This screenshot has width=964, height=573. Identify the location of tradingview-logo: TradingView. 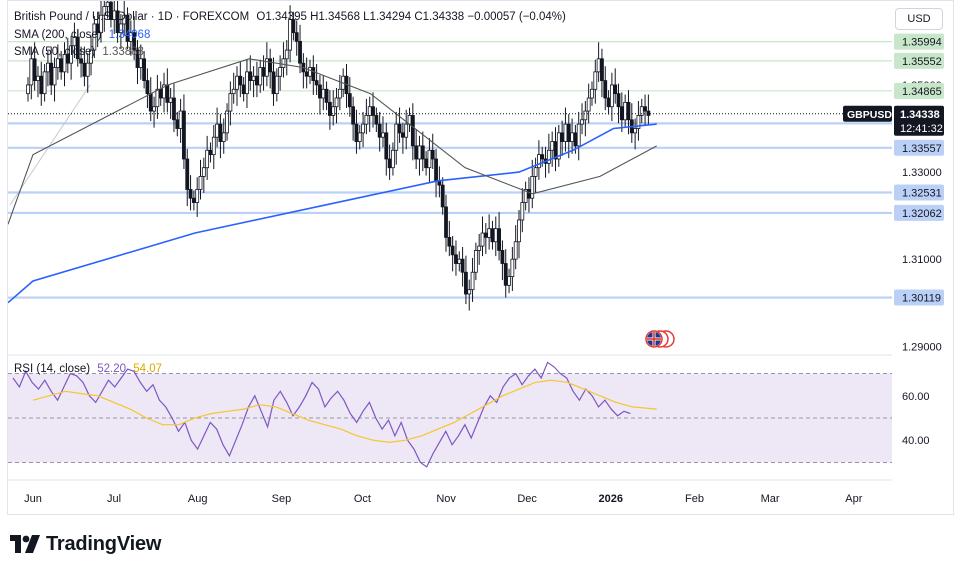
(85, 544).